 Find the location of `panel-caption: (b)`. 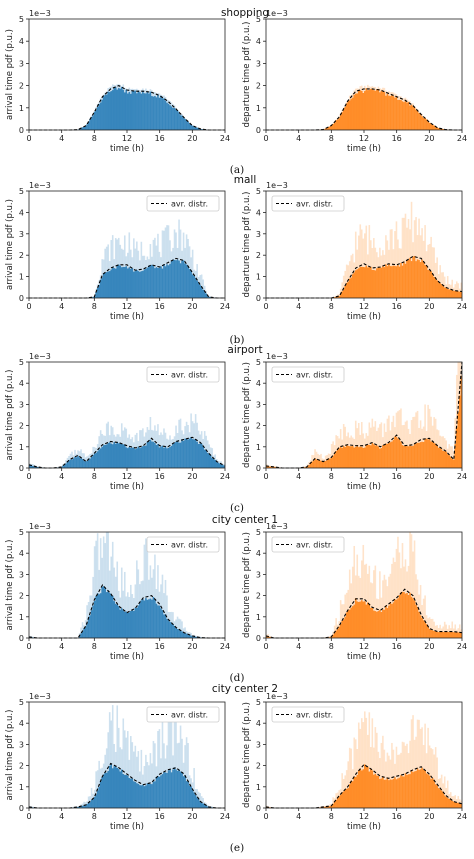

panel-caption: (b) is located at coordinates (237, 340).